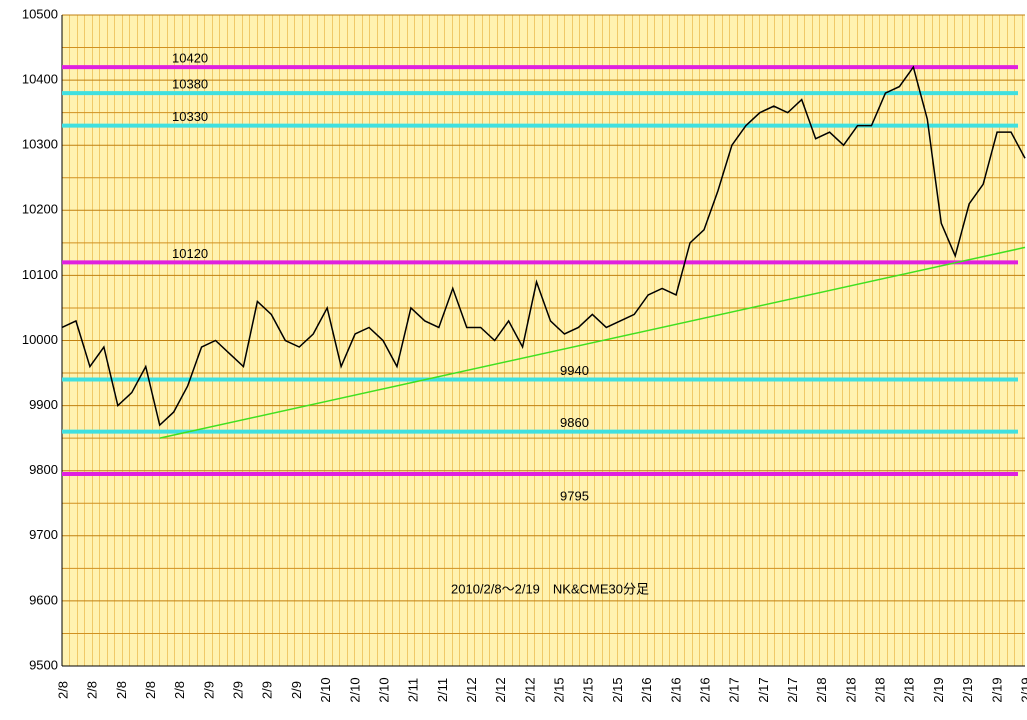 The width and height of the screenshot is (1027, 720). Describe the element at coordinates (550, 588) in the screenshot. I see `annotation: 2010/2/8～2/19 NK&CME30分足` at that location.